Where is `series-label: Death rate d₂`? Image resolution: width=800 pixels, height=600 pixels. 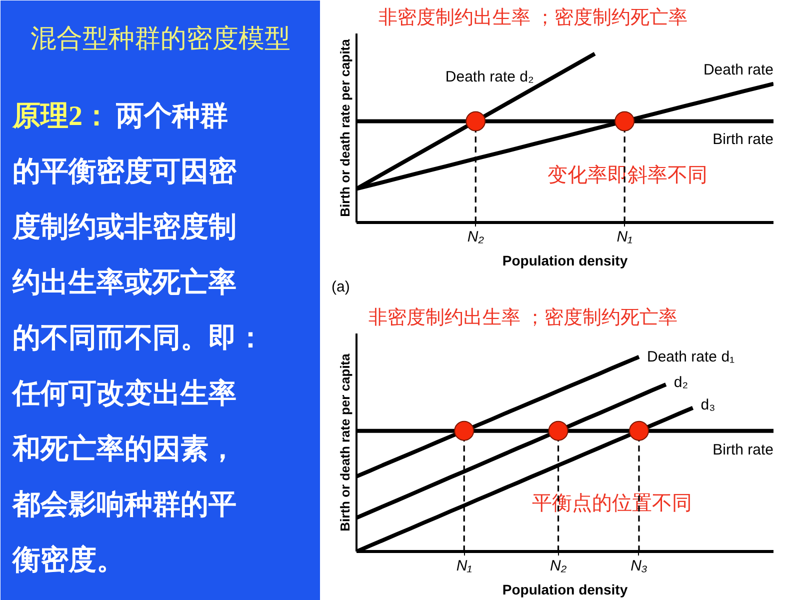
series-label: Death rate d₂ is located at coordinates (489, 77).